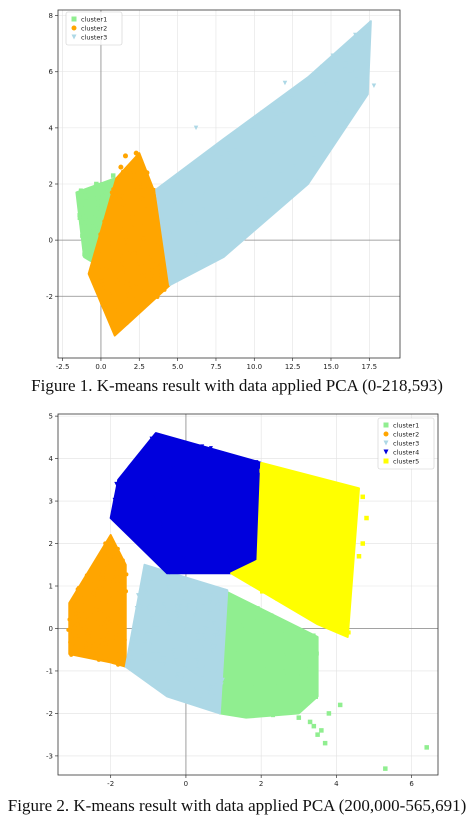  What do you see at coordinates (406, 443) in the screenshot?
I see `legend-label-cluster3: cluster3` at bounding box center [406, 443].